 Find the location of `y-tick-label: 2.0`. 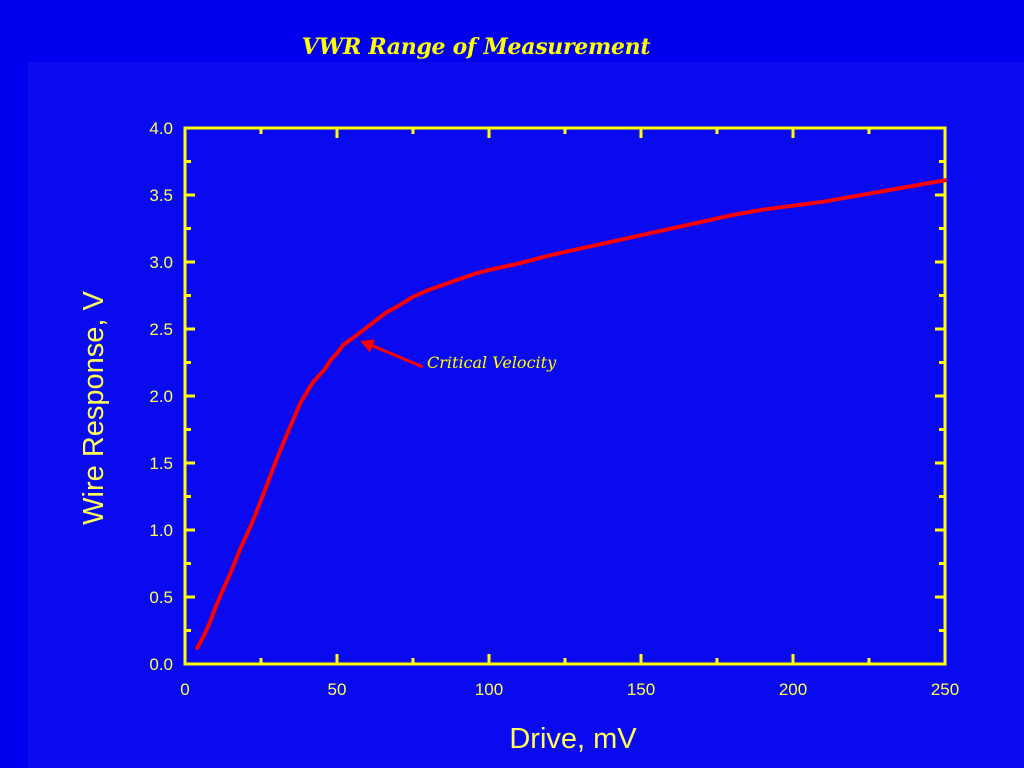

y-tick-label: 2.0 is located at coordinates (161, 396).